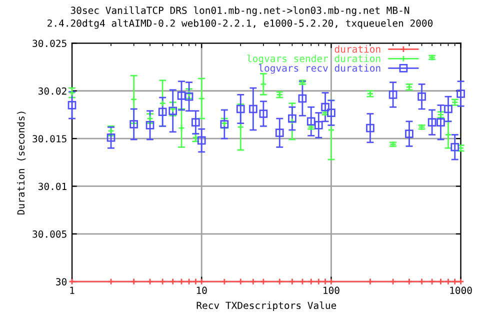  What do you see at coordinates (21, 163) in the screenshot?
I see `y-axis-title: Duration (seconds)` at bounding box center [21, 163].